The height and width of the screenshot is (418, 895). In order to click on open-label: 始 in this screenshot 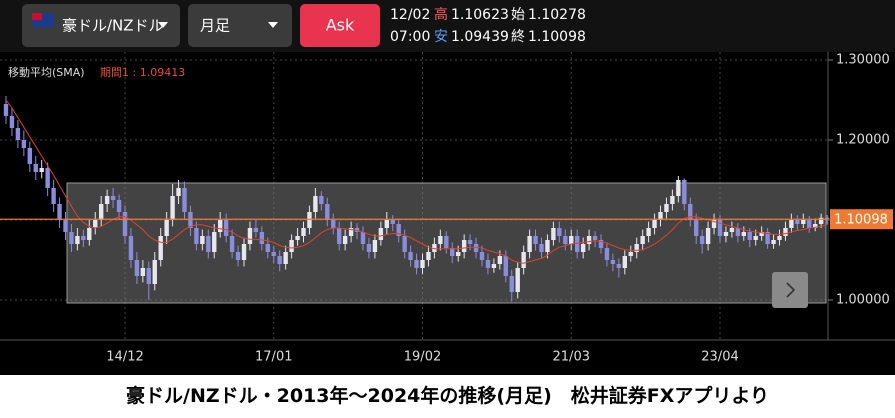, I will do `click(518, 15)`.